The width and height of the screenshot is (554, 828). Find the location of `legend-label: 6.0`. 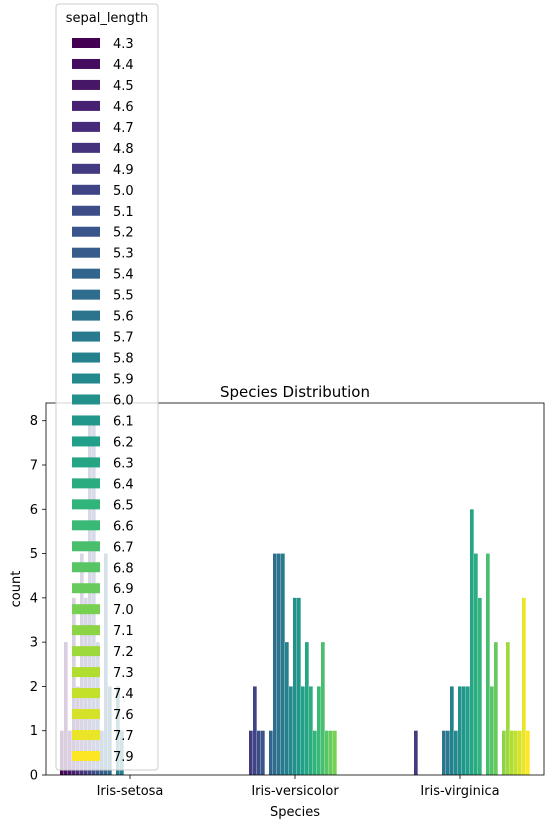

legend-label: 6.0 is located at coordinates (123, 400).